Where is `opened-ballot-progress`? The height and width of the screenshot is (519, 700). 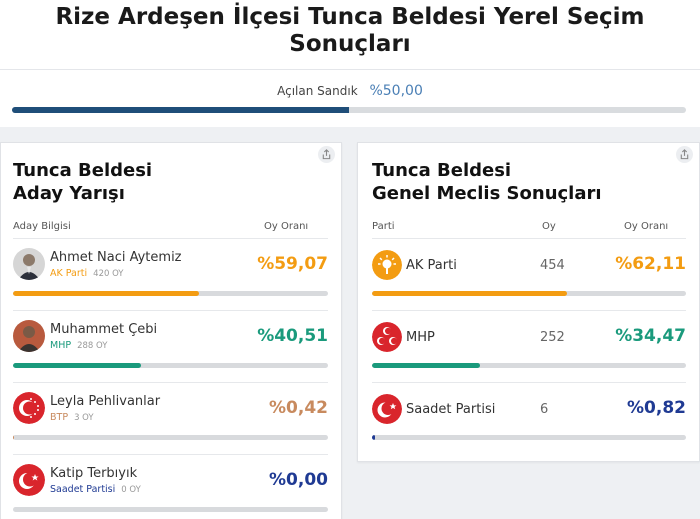
opened-ballot-progress is located at coordinates (349, 110).